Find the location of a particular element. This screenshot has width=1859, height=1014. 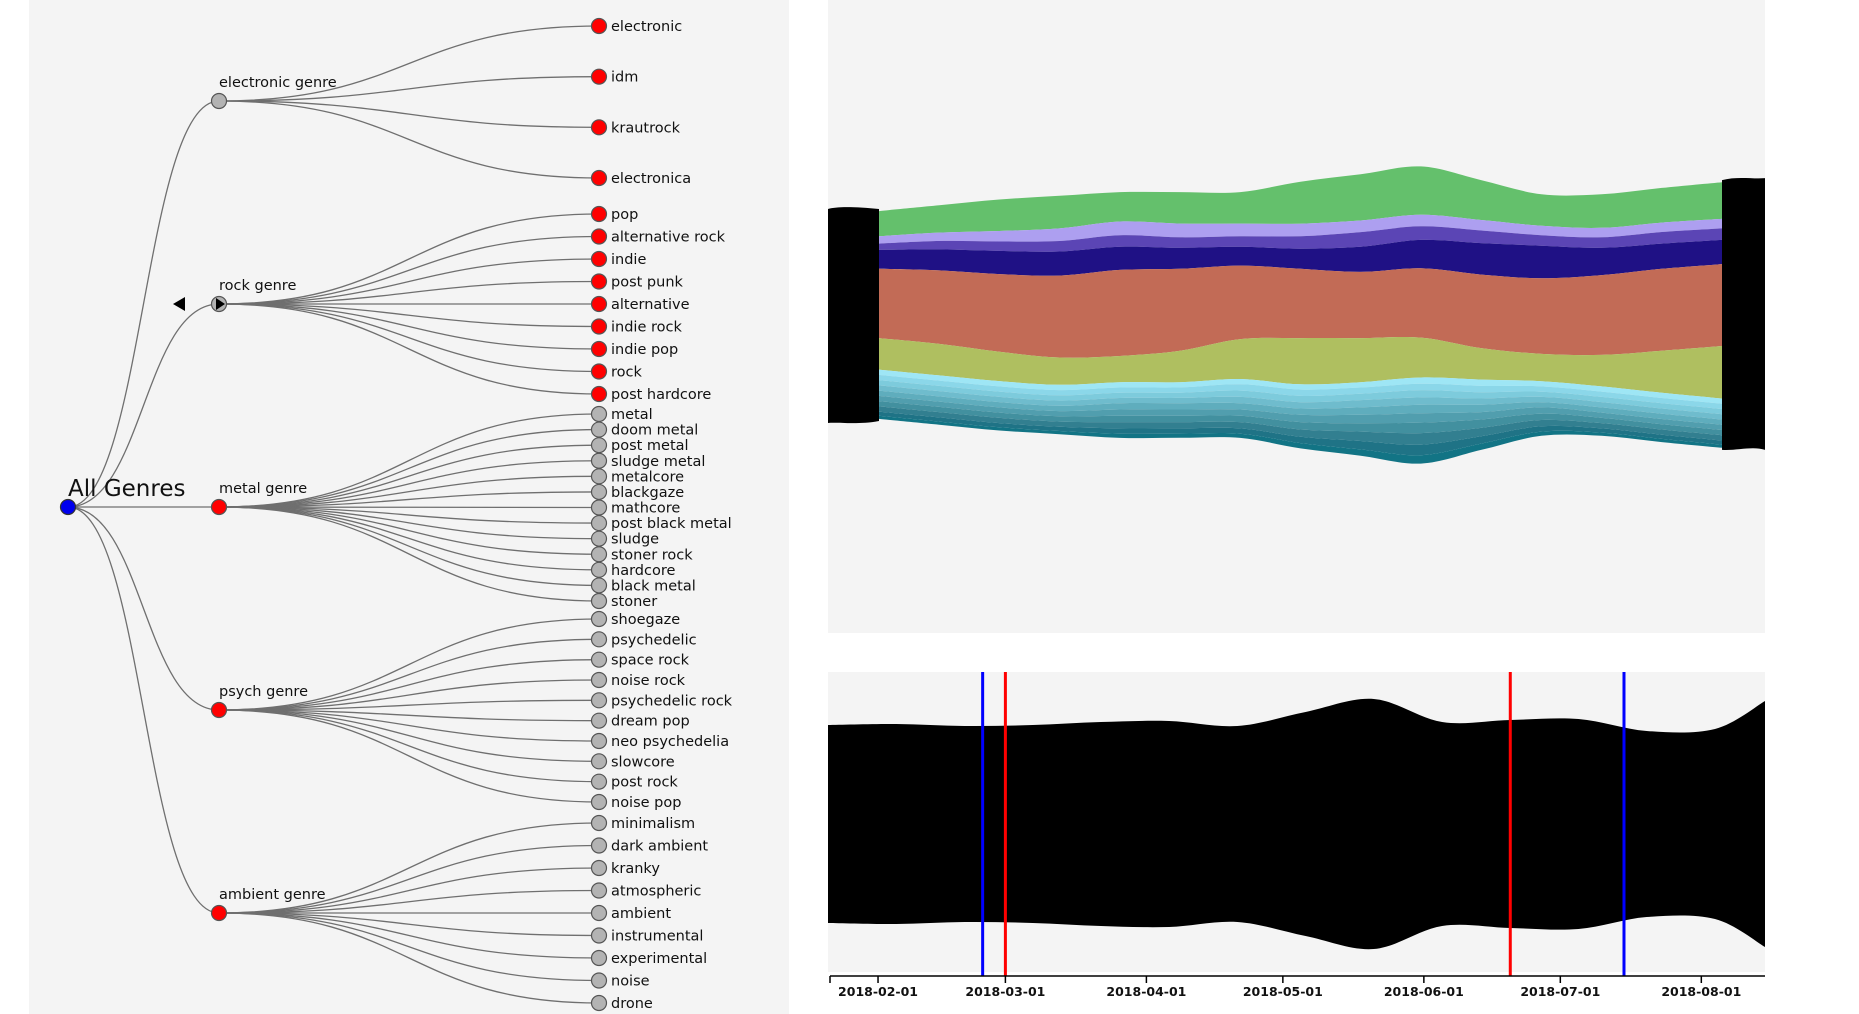

leaf-node-indie-pop: indie pop is located at coordinates (634, 349).